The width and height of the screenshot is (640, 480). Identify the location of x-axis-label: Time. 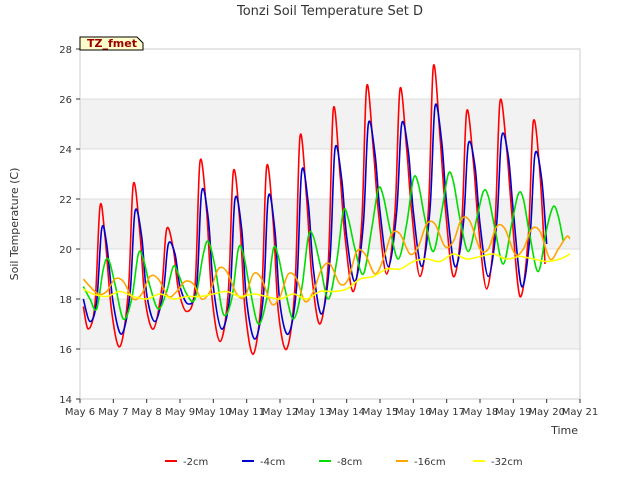
(564, 430).